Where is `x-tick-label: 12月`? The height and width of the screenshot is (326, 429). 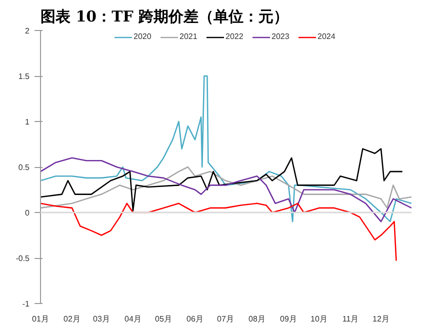 x-tick-label: 12月 is located at coordinates (381, 319).